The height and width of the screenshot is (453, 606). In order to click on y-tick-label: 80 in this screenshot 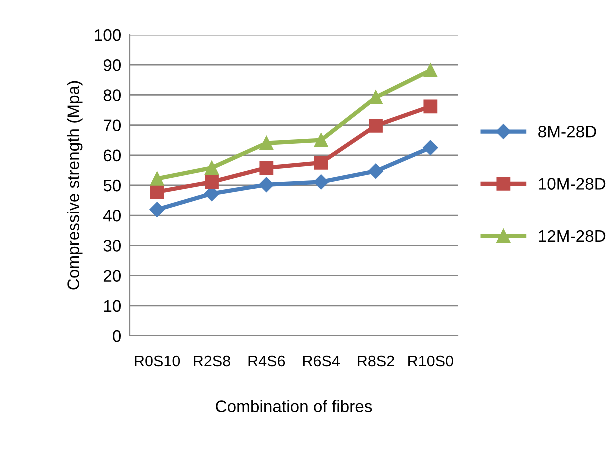, I will do `click(113, 96)`.